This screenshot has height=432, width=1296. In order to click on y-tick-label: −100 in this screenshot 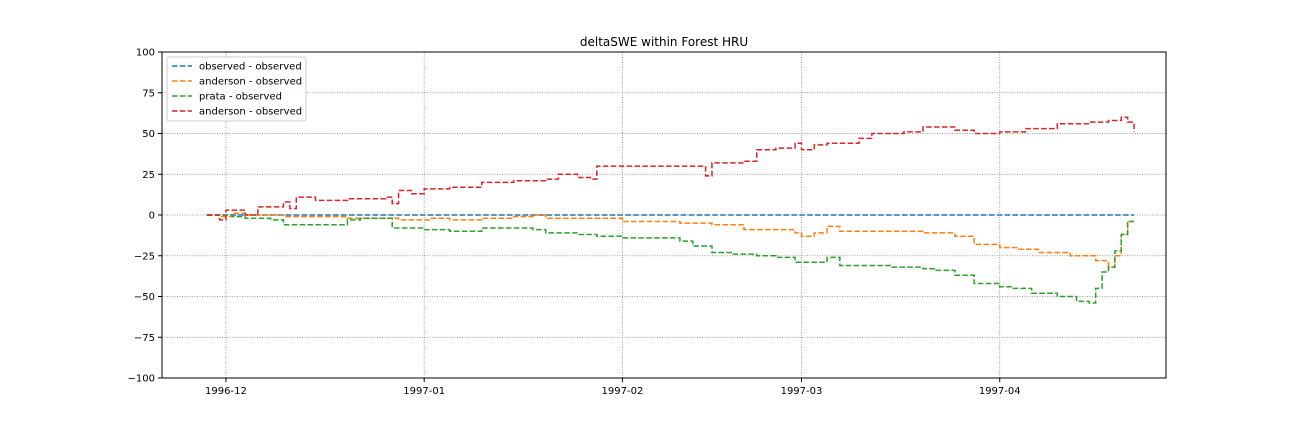, I will do `click(141, 379)`.